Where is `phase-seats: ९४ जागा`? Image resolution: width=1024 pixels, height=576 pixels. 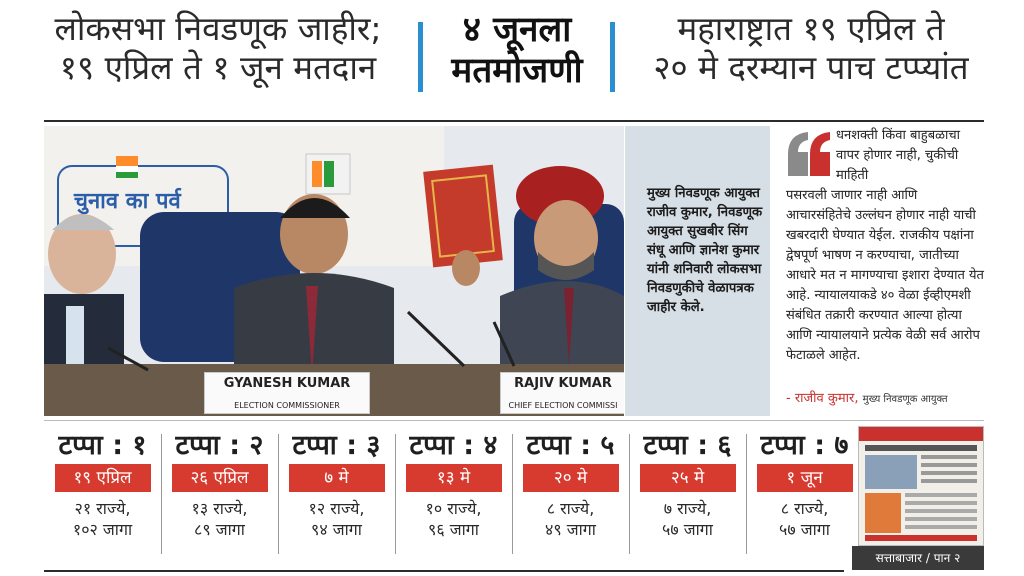
phase-seats: ९४ जागा is located at coordinates (336, 529).